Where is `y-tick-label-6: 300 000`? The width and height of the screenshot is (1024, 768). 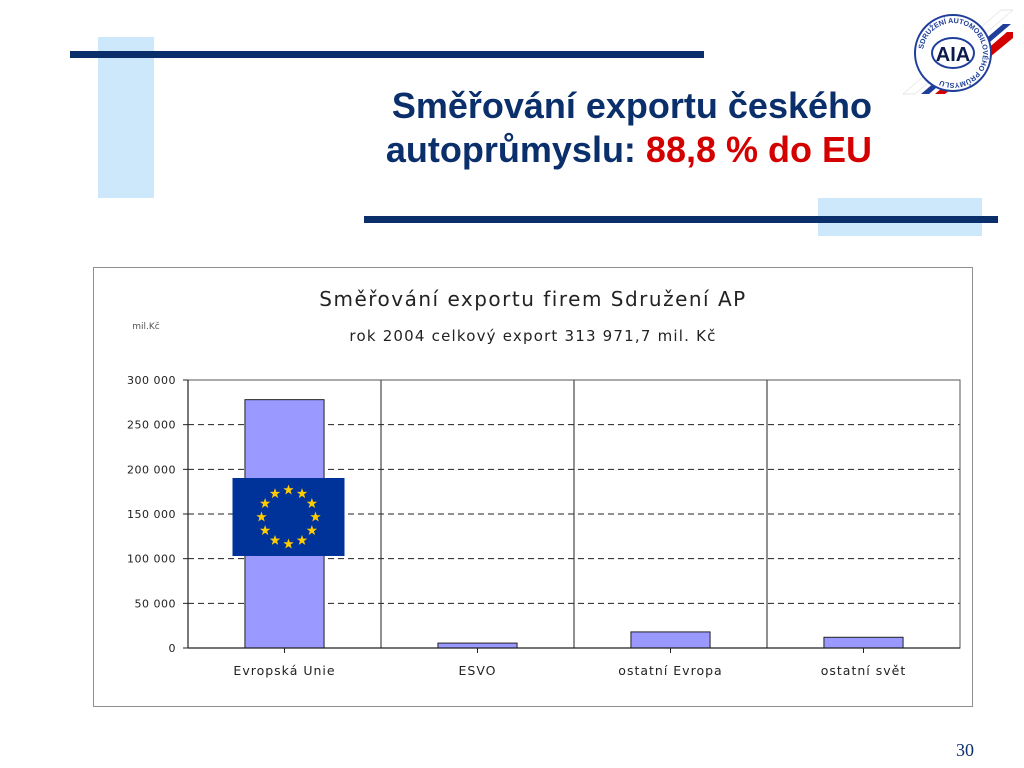 y-tick-label-6: 300 000 is located at coordinates (151, 380).